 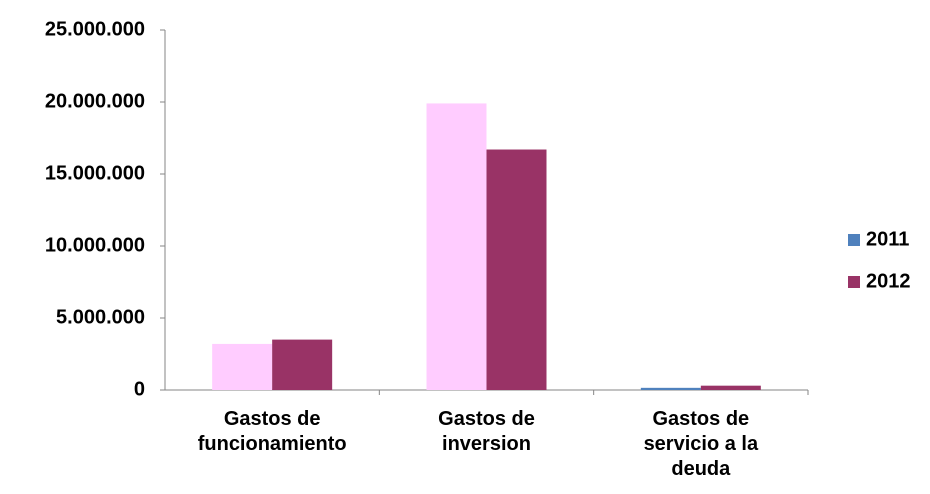 I want to click on x-tick-label: Gastos de inversion, so click(x=486, y=431).